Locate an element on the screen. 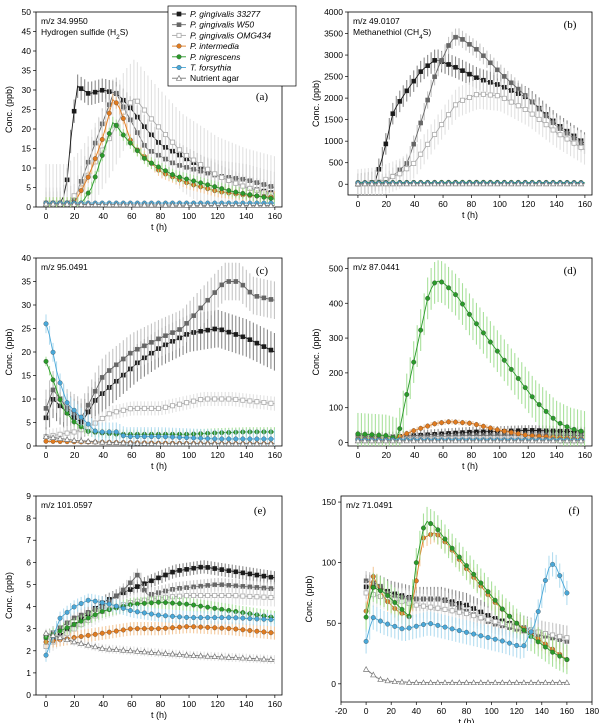  y-tick-label: 6 is located at coordinates (28, 562).